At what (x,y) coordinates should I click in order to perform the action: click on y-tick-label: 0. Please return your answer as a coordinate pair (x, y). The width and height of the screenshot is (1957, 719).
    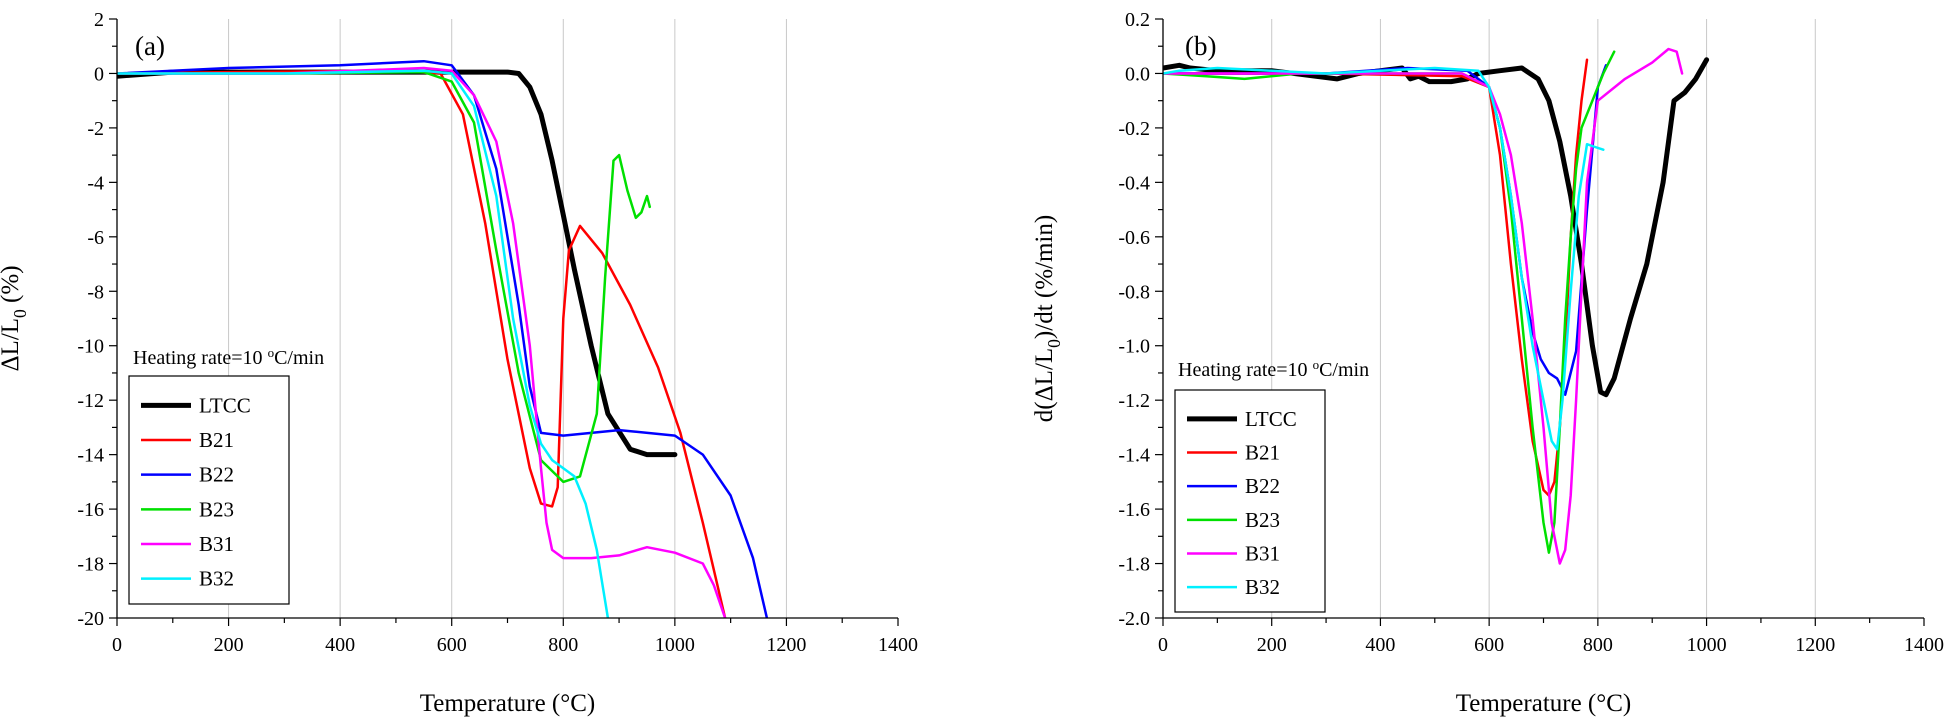
    Looking at the image, I should click on (99, 74).